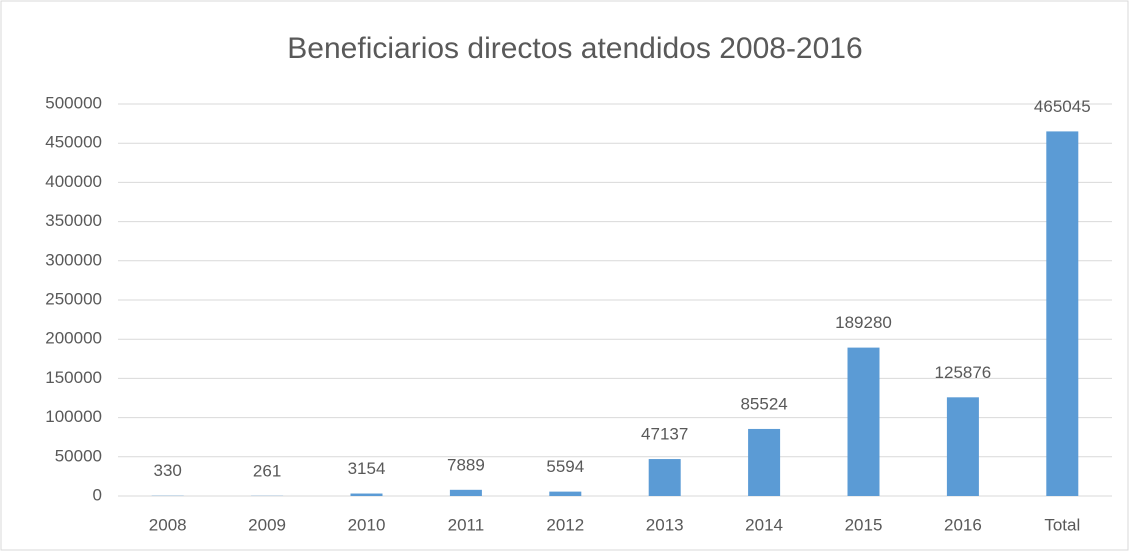 This screenshot has height=552, width=1130. What do you see at coordinates (168, 524) in the screenshot?
I see `x-tick-label: 2008` at bounding box center [168, 524].